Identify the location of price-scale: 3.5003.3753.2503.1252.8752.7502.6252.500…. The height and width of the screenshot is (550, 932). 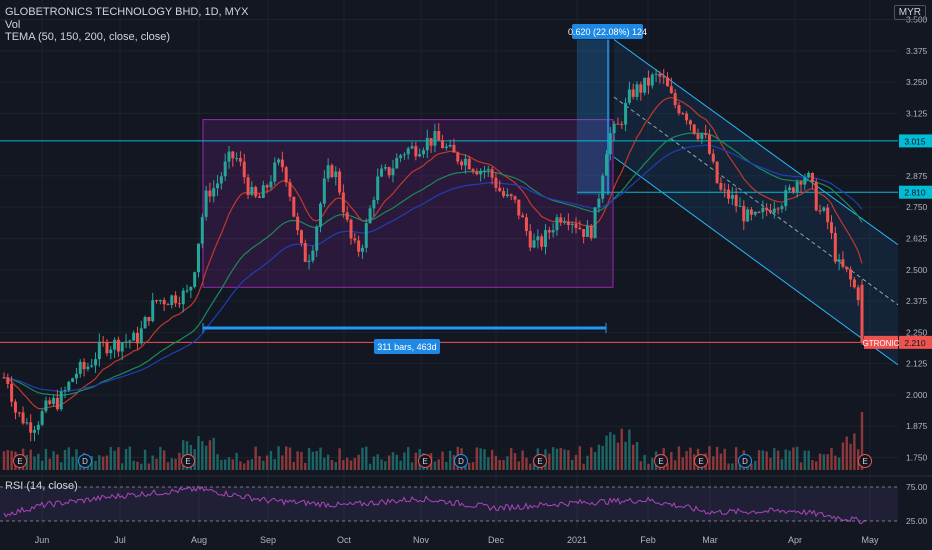
(915, 275).